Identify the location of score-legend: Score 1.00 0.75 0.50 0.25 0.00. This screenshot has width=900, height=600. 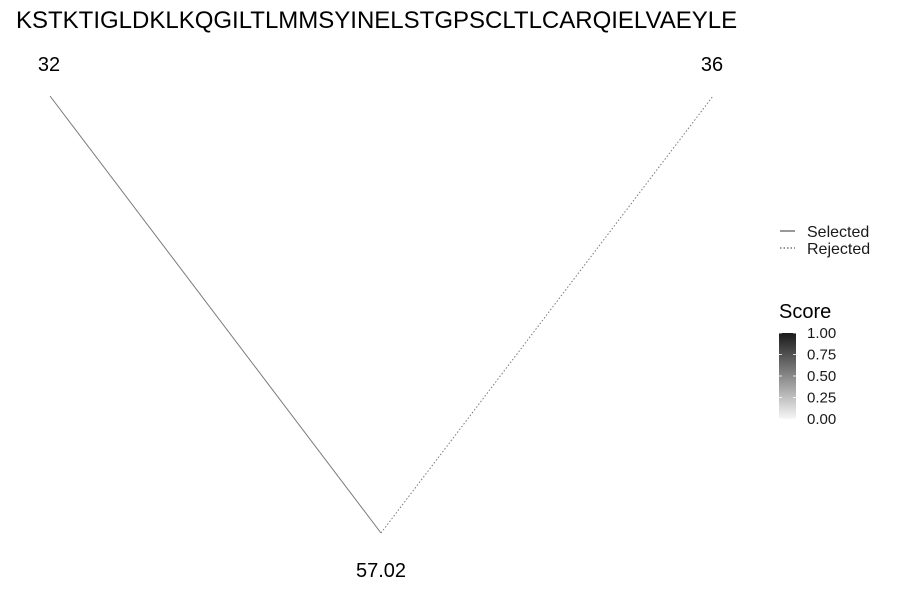
(807, 364).